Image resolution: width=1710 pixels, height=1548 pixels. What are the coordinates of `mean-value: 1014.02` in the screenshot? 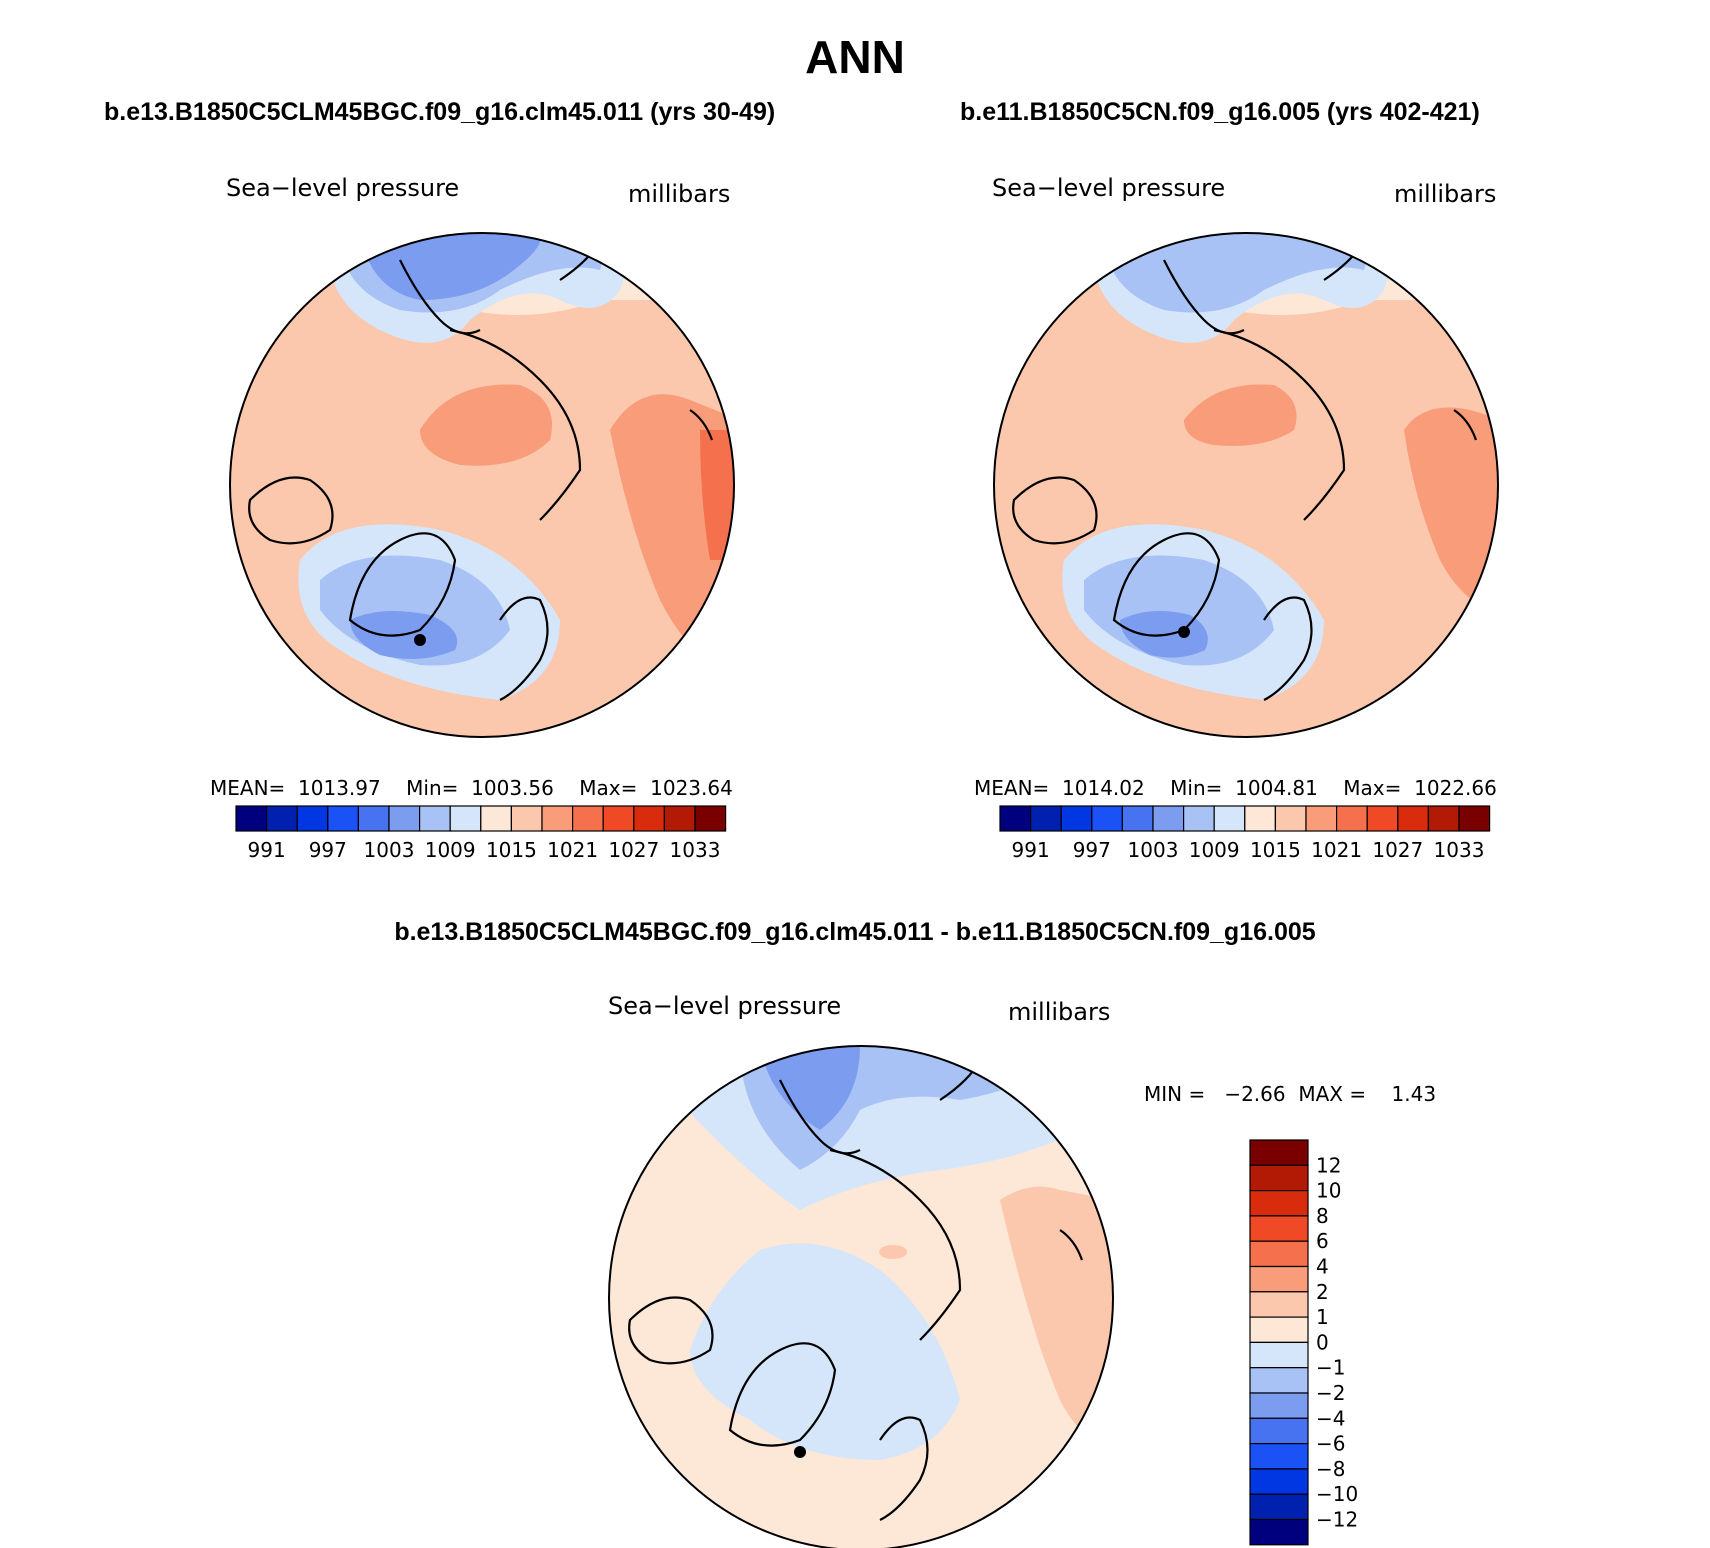 It's located at (1103, 788).